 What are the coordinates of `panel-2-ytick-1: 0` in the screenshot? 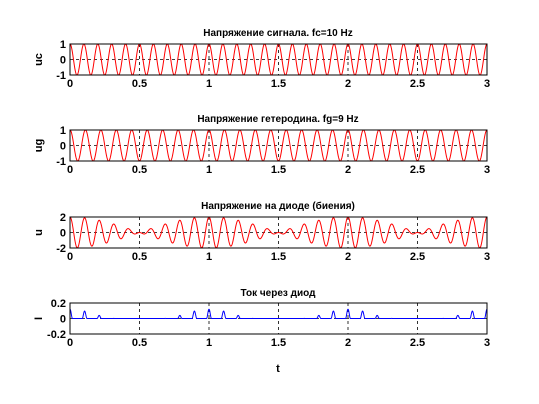 It's located at (63, 147).